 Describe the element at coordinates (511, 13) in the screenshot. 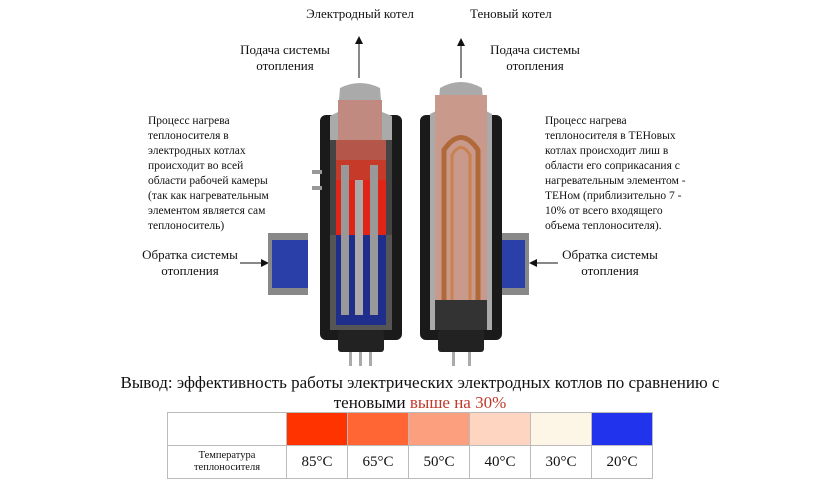

I see `ten-boiler-title: Теновый котел` at that location.